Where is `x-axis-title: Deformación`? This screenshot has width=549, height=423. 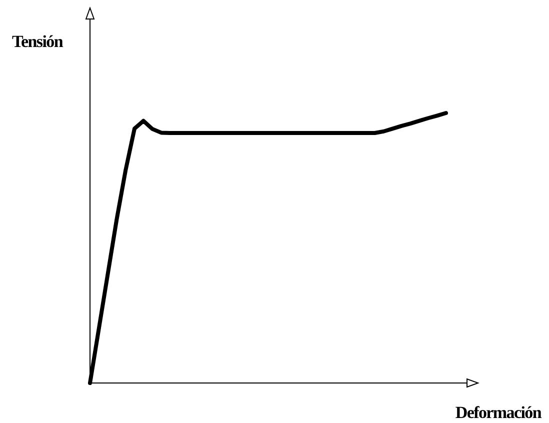
x-axis-title: Deformación is located at coordinates (498, 412).